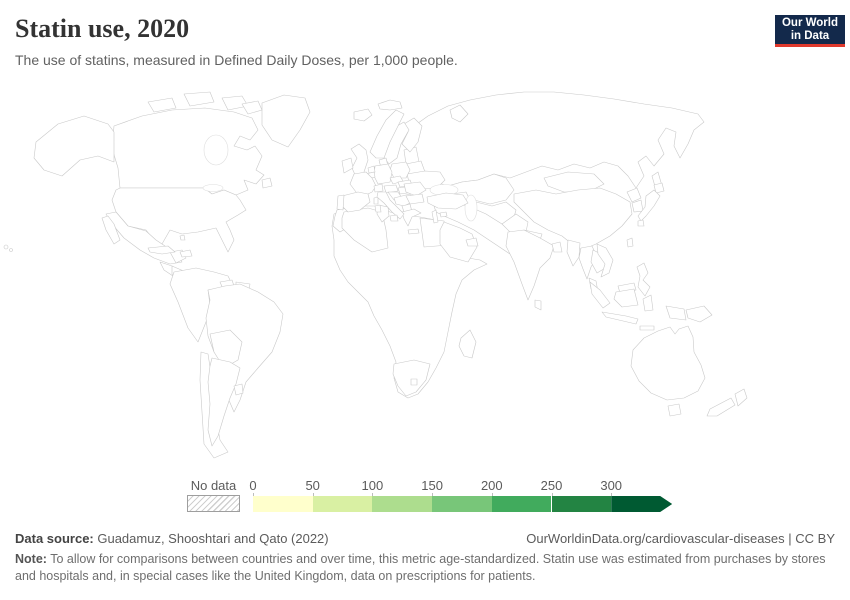 The height and width of the screenshot is (600, 850). What do you see at coordinates (641, 223) in the screenshot?
I see `island-kyushu` at bounding box center [641, 223].